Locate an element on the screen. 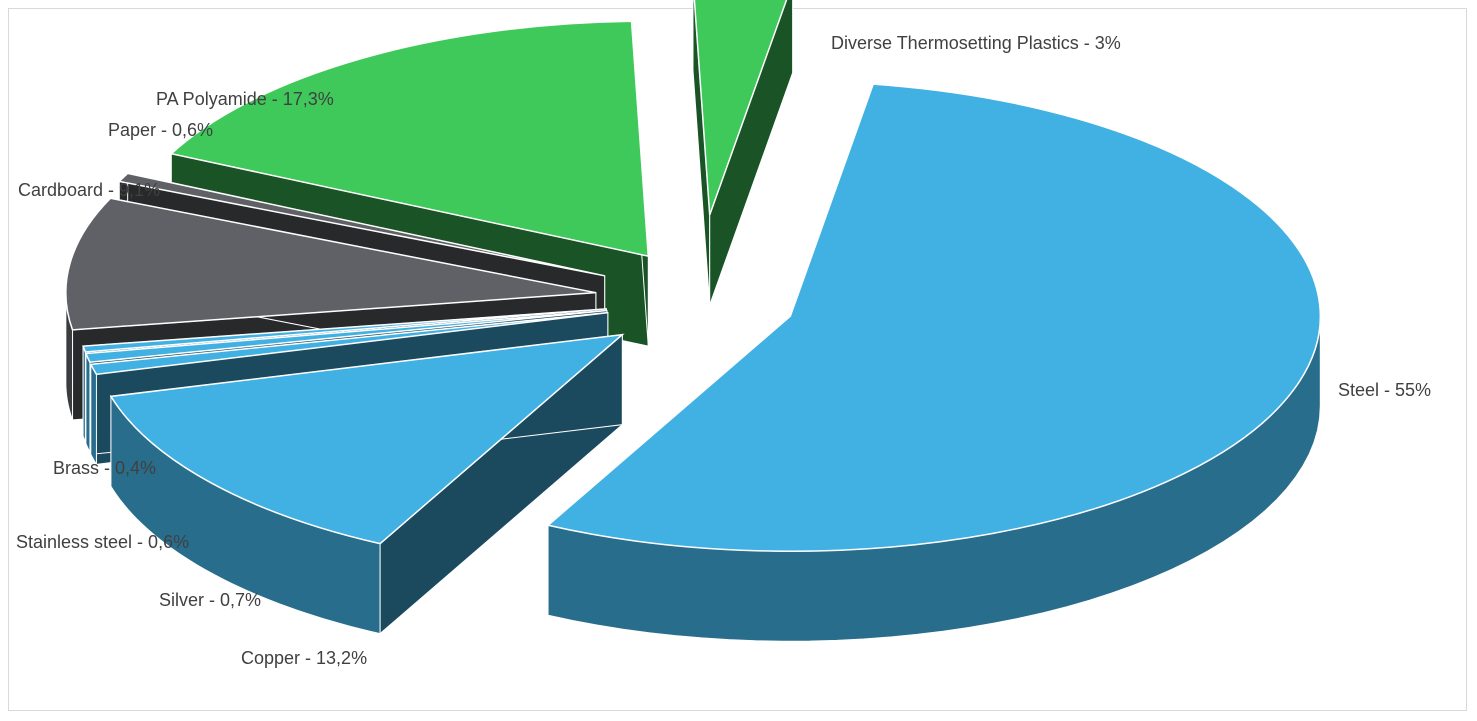  data-label-copper: Copper - 13,2% is located at coordinates (304, 658).